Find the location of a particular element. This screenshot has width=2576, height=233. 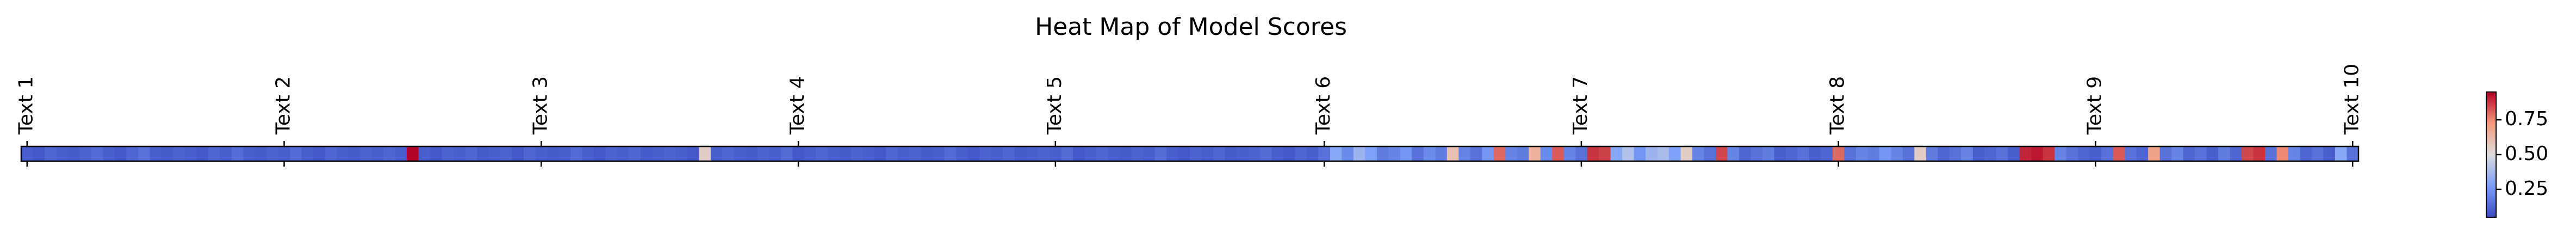

x-tick-label: Text 7 is located at coordinates (1581, 105).